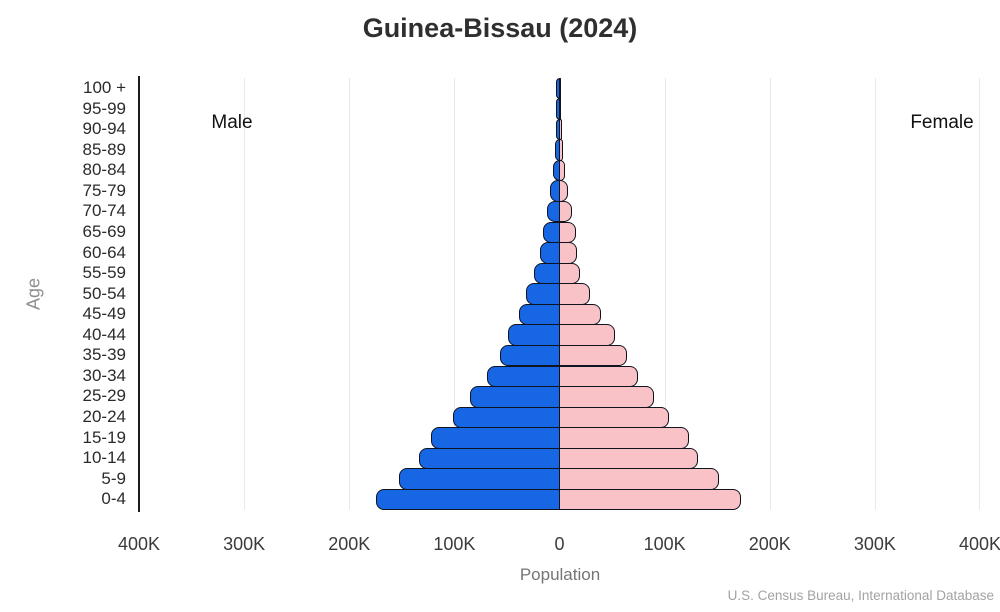 Image resolution: width=1000 pixels, height=612 pixels. Describe the element at coordinates (942, 122) in the screenshot. I see `female-label: Female` at that location.